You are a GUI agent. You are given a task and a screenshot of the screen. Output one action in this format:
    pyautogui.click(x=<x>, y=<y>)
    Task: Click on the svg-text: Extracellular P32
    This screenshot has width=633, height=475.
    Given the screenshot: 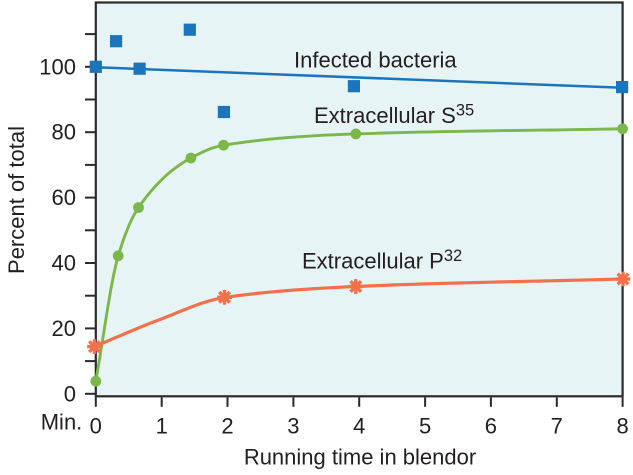 What is the action you would take?
    pyautogui.click(x=382, y=260)
    